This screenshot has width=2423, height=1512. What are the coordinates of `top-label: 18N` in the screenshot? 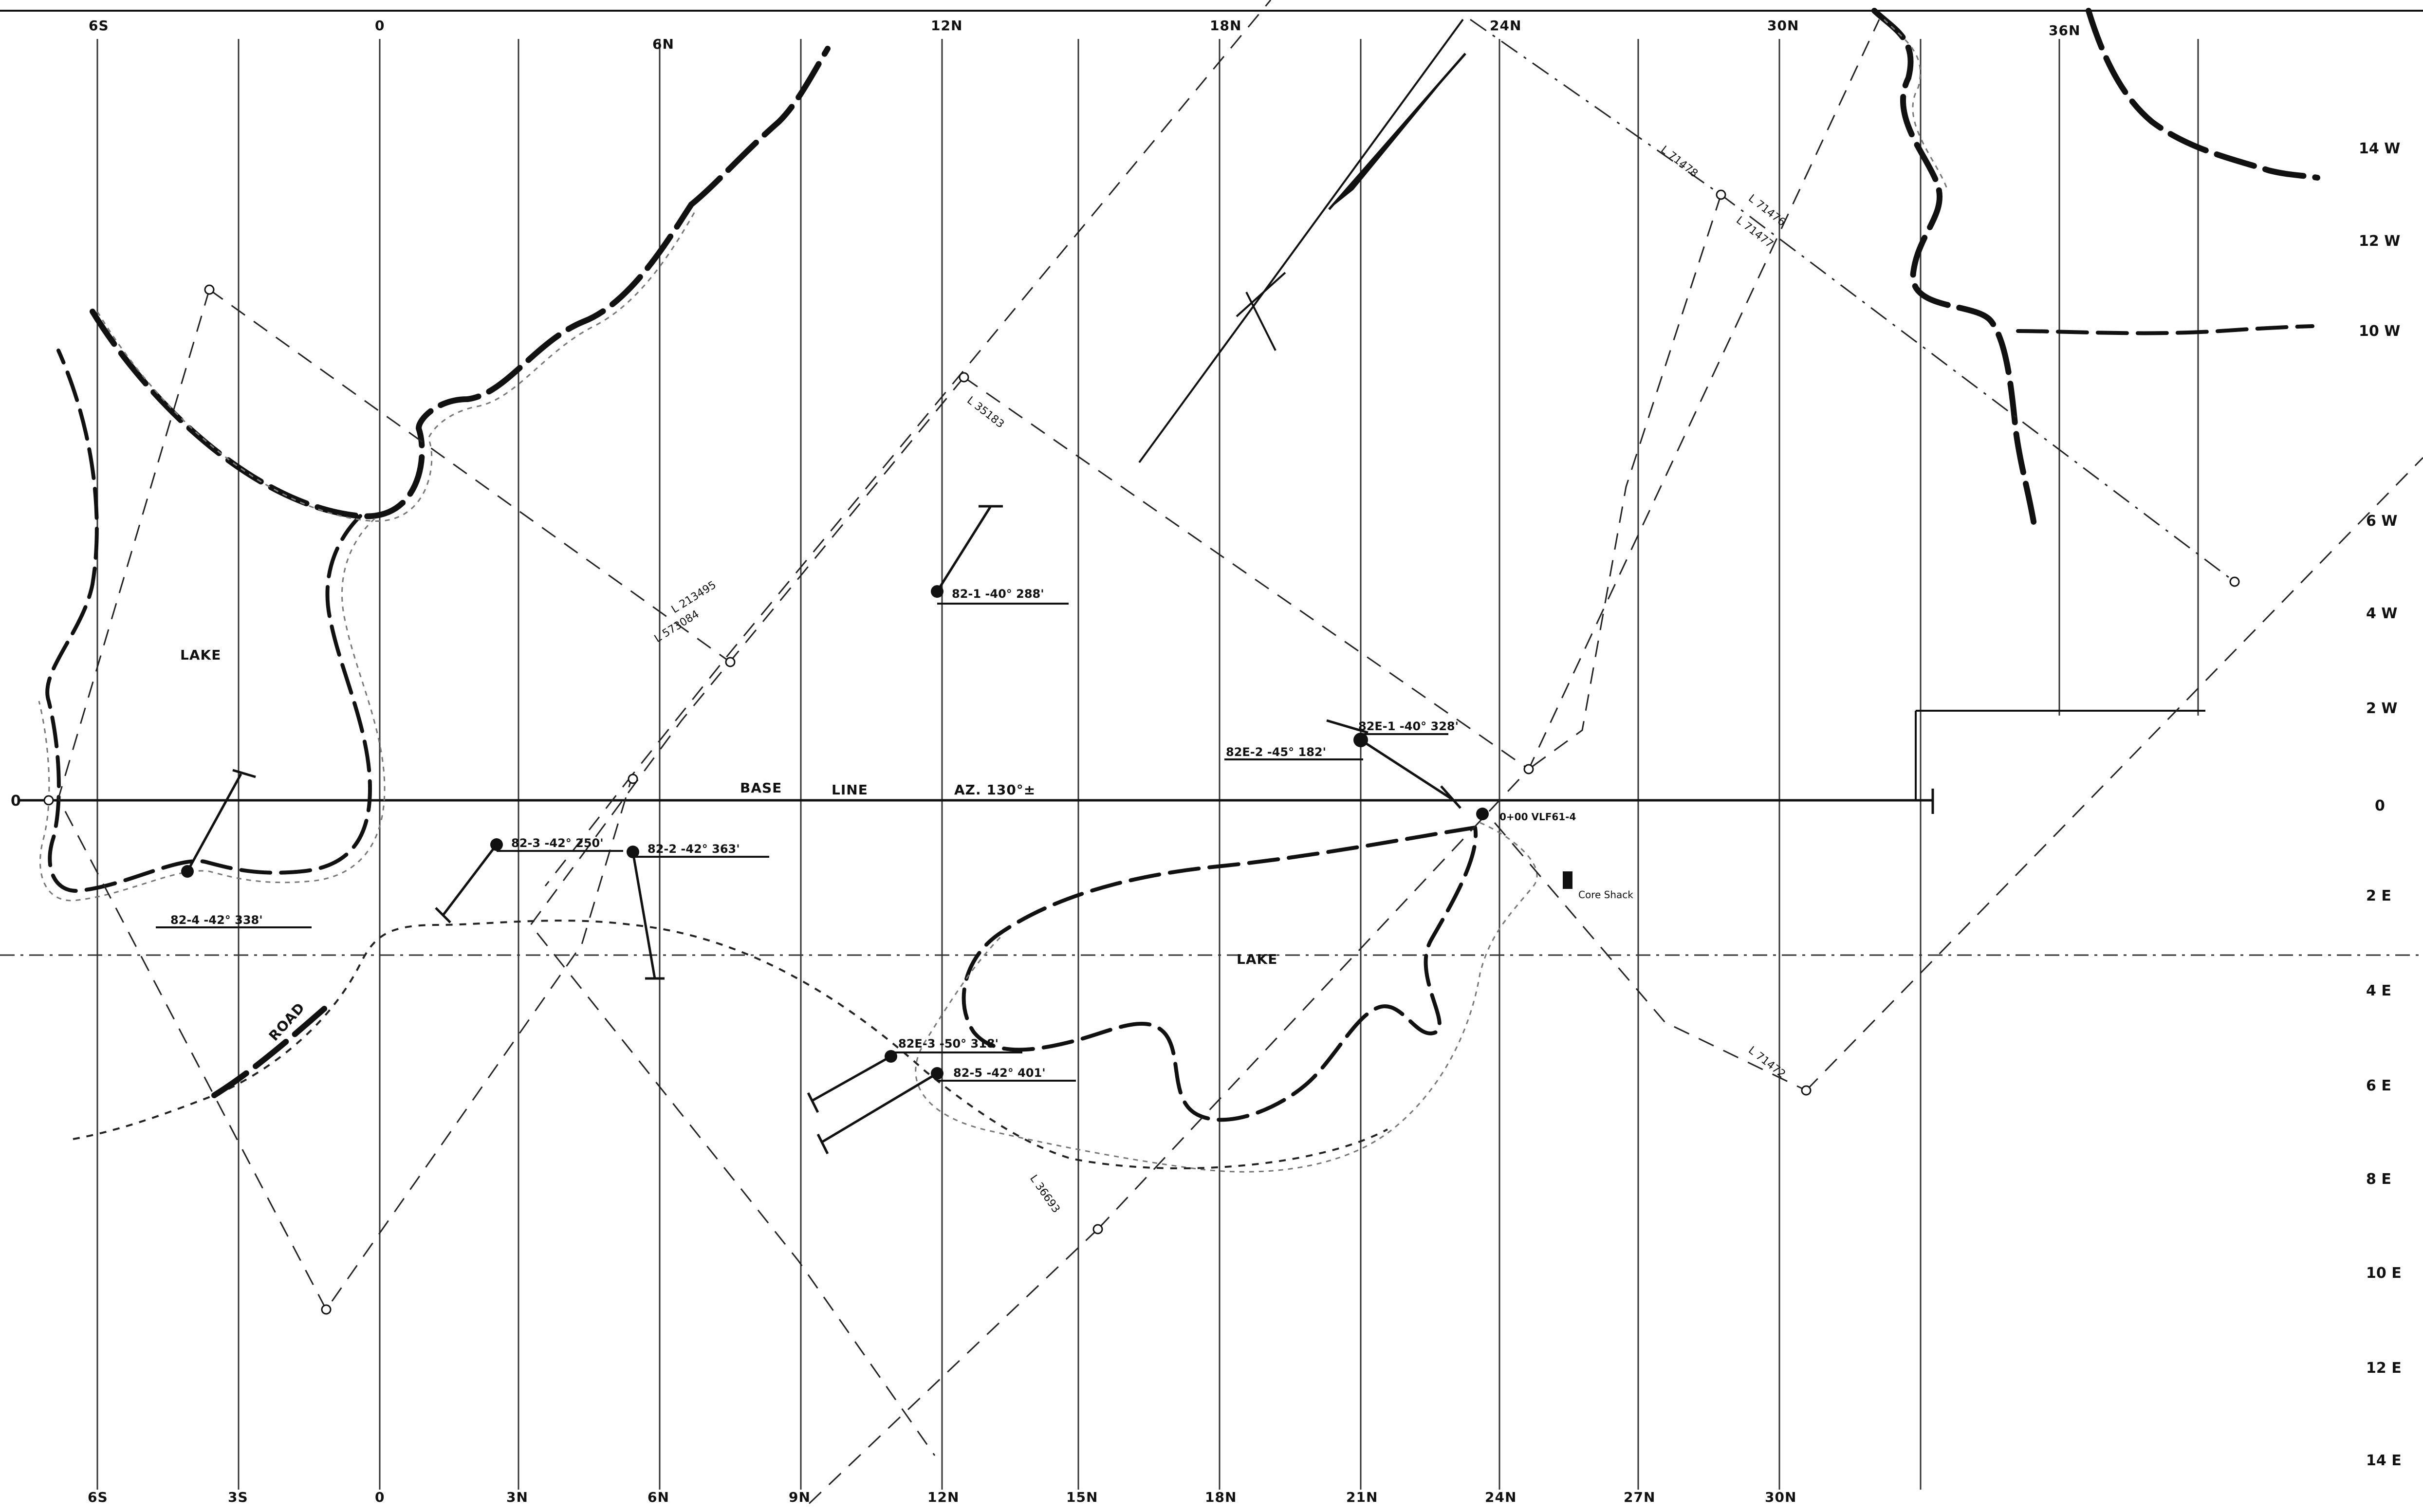 It's located at (1225, 26).